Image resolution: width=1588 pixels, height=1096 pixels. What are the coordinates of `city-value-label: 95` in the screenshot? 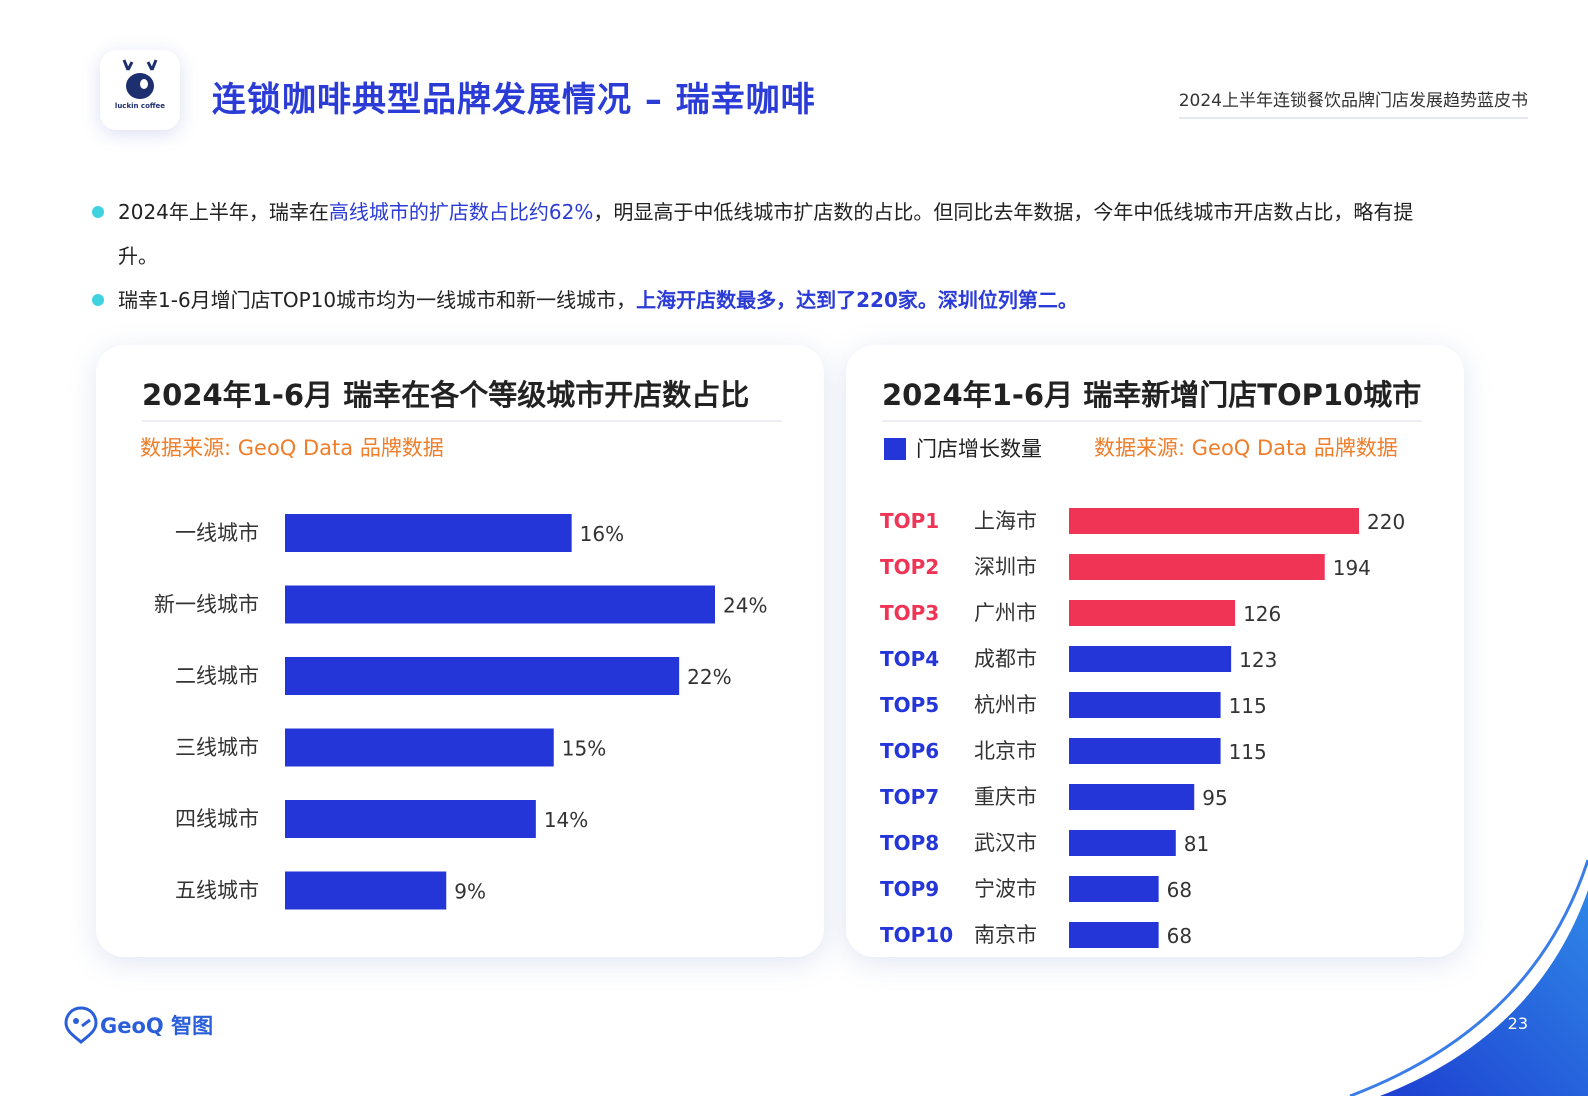 It's located at (1214, 798).